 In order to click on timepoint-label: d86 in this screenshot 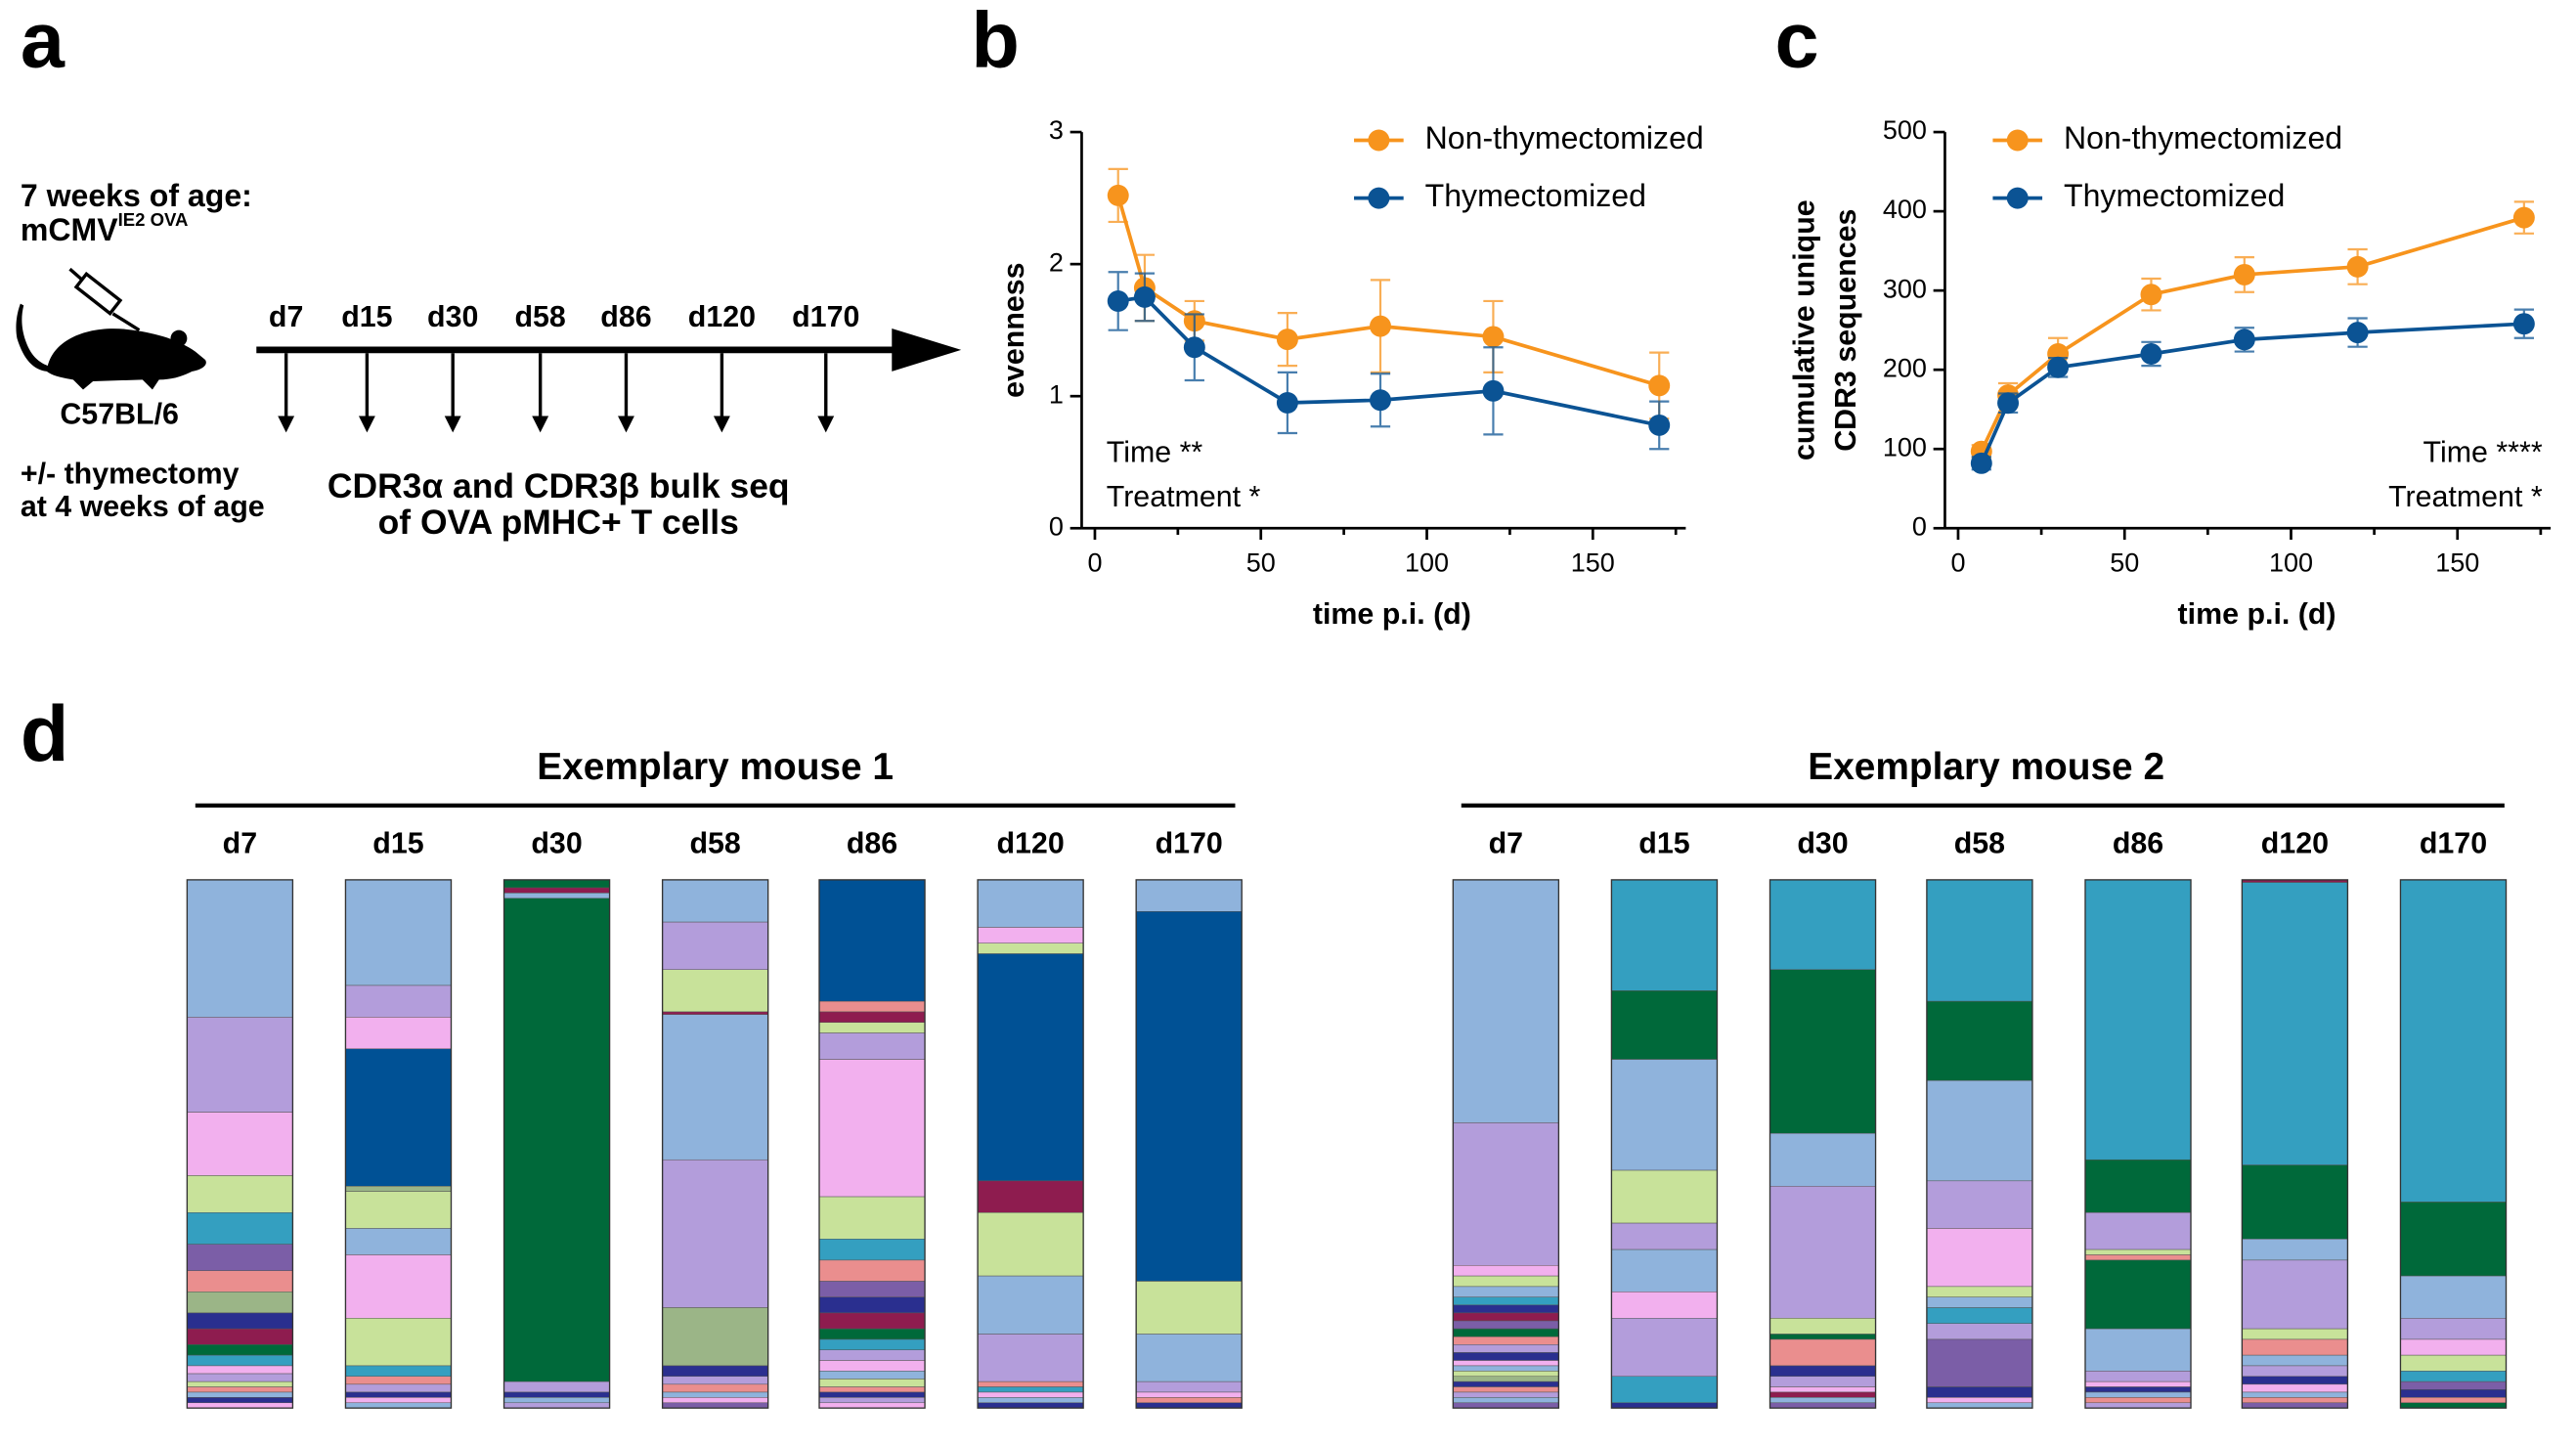, I will do `click(625, 316)`.